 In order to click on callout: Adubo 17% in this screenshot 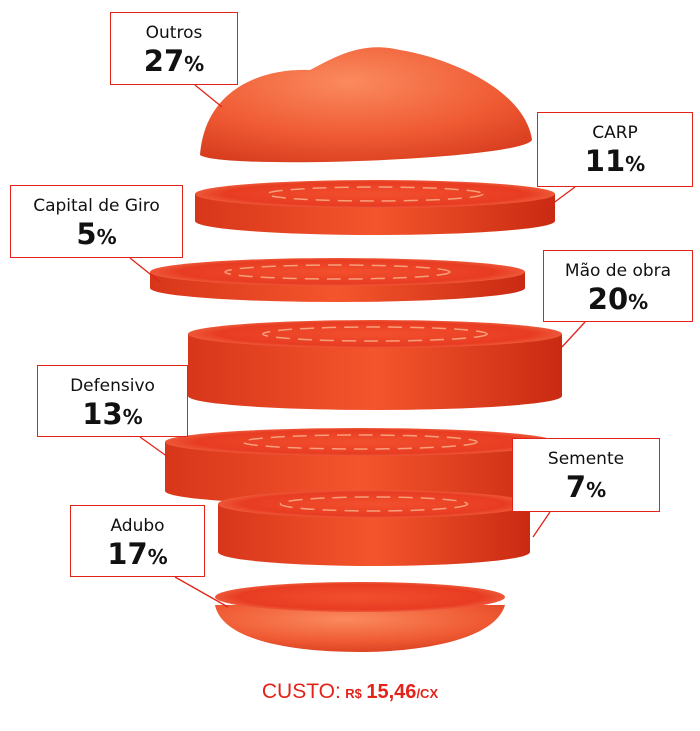, I will do `click(137, 541)`.